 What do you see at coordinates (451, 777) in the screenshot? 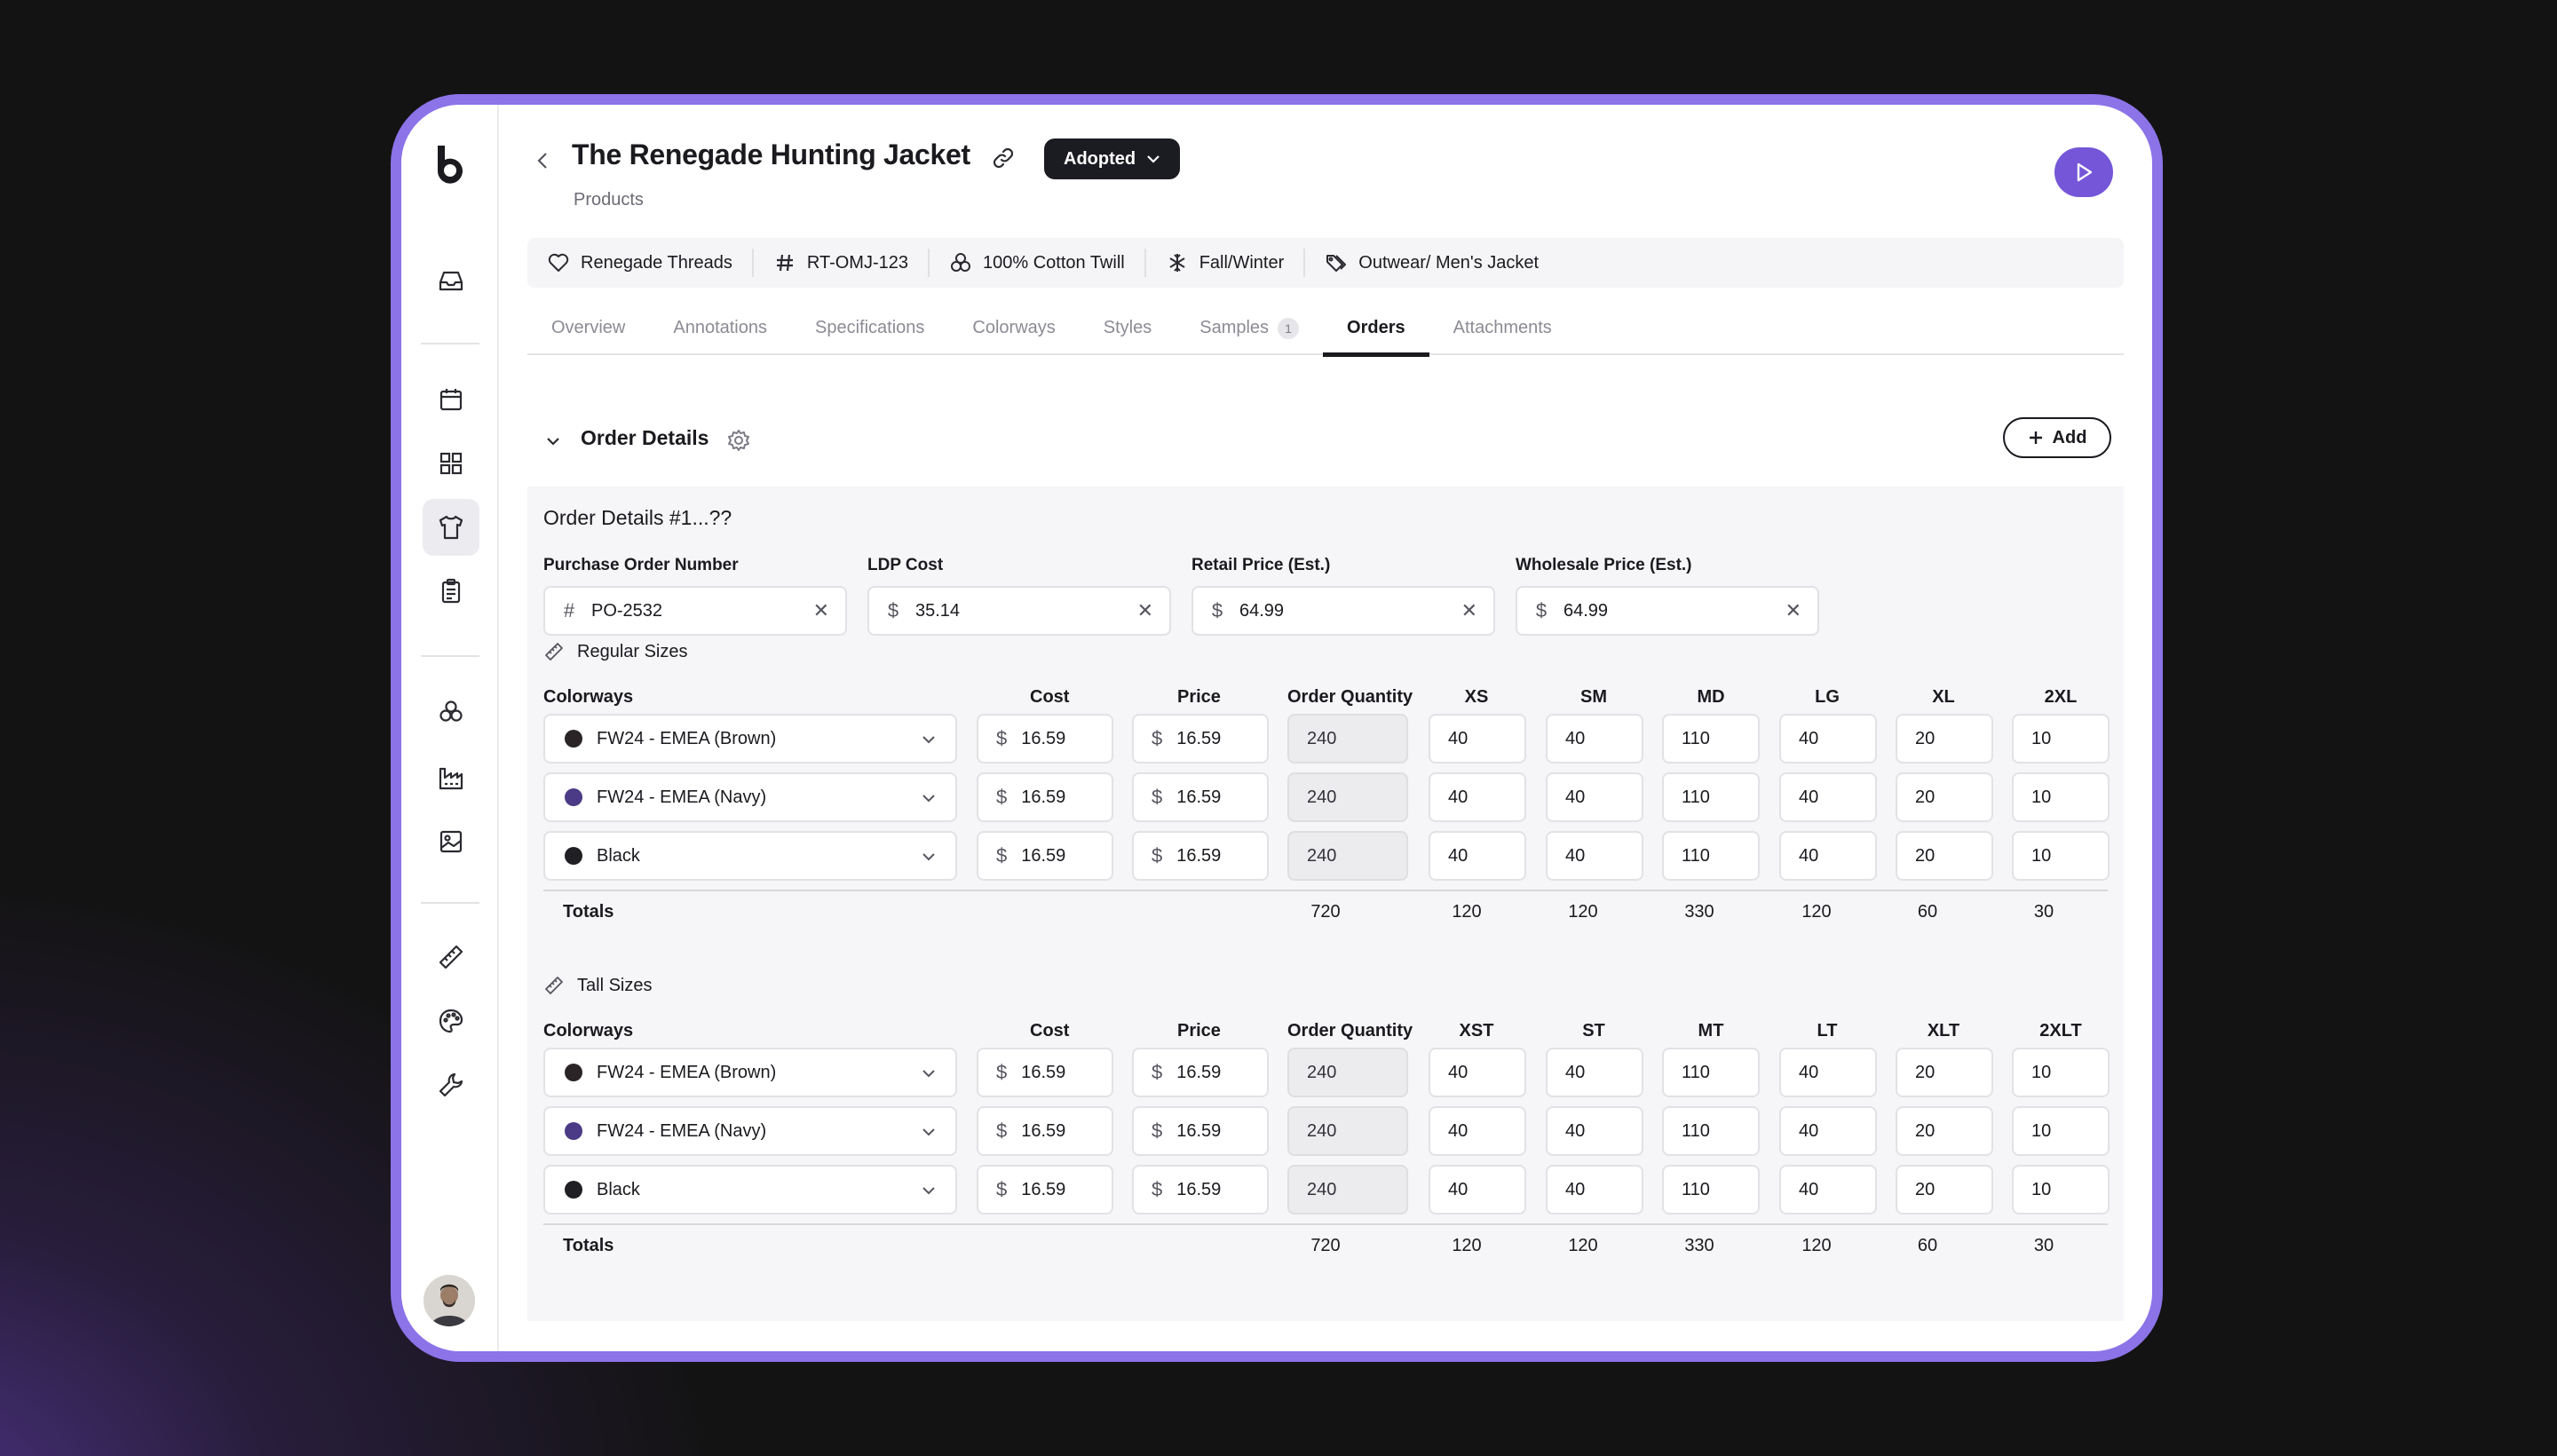
I see `sidebar-item-factories` at bounding box center [451, 777].